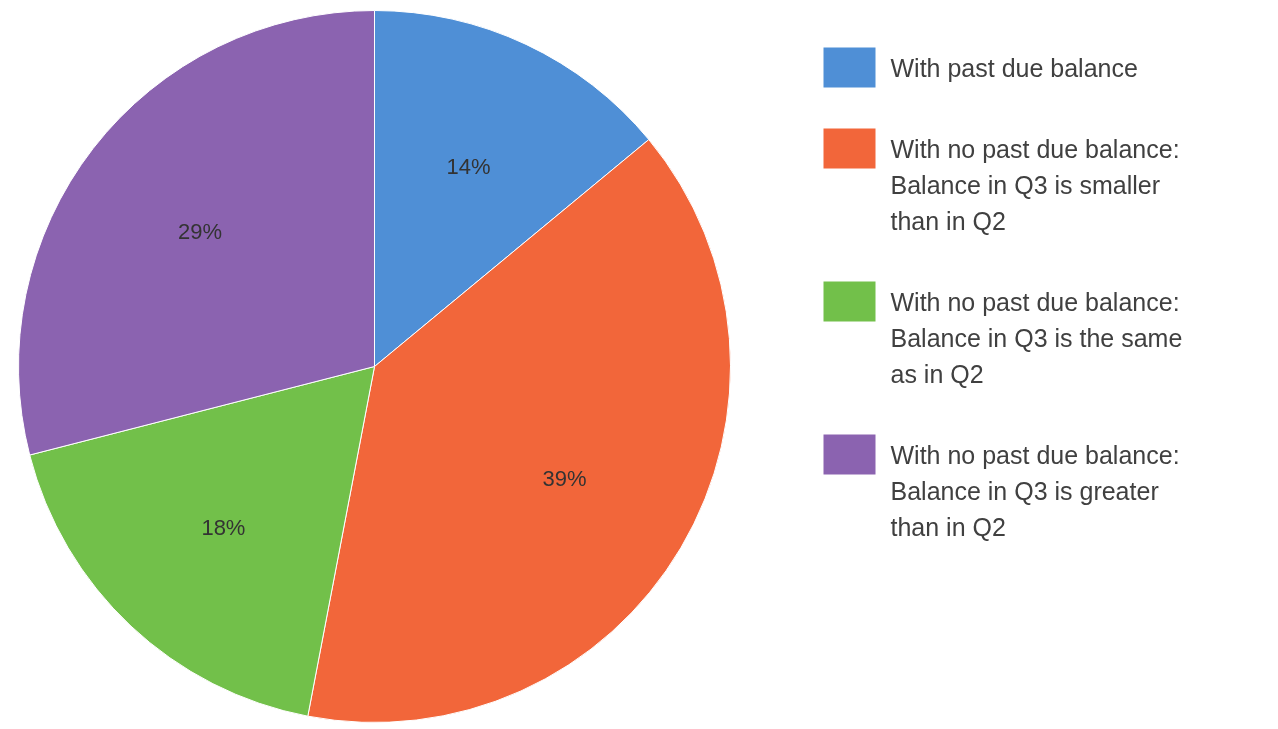  I want to click on legend-label: With past due balance, so click(1014, 67).